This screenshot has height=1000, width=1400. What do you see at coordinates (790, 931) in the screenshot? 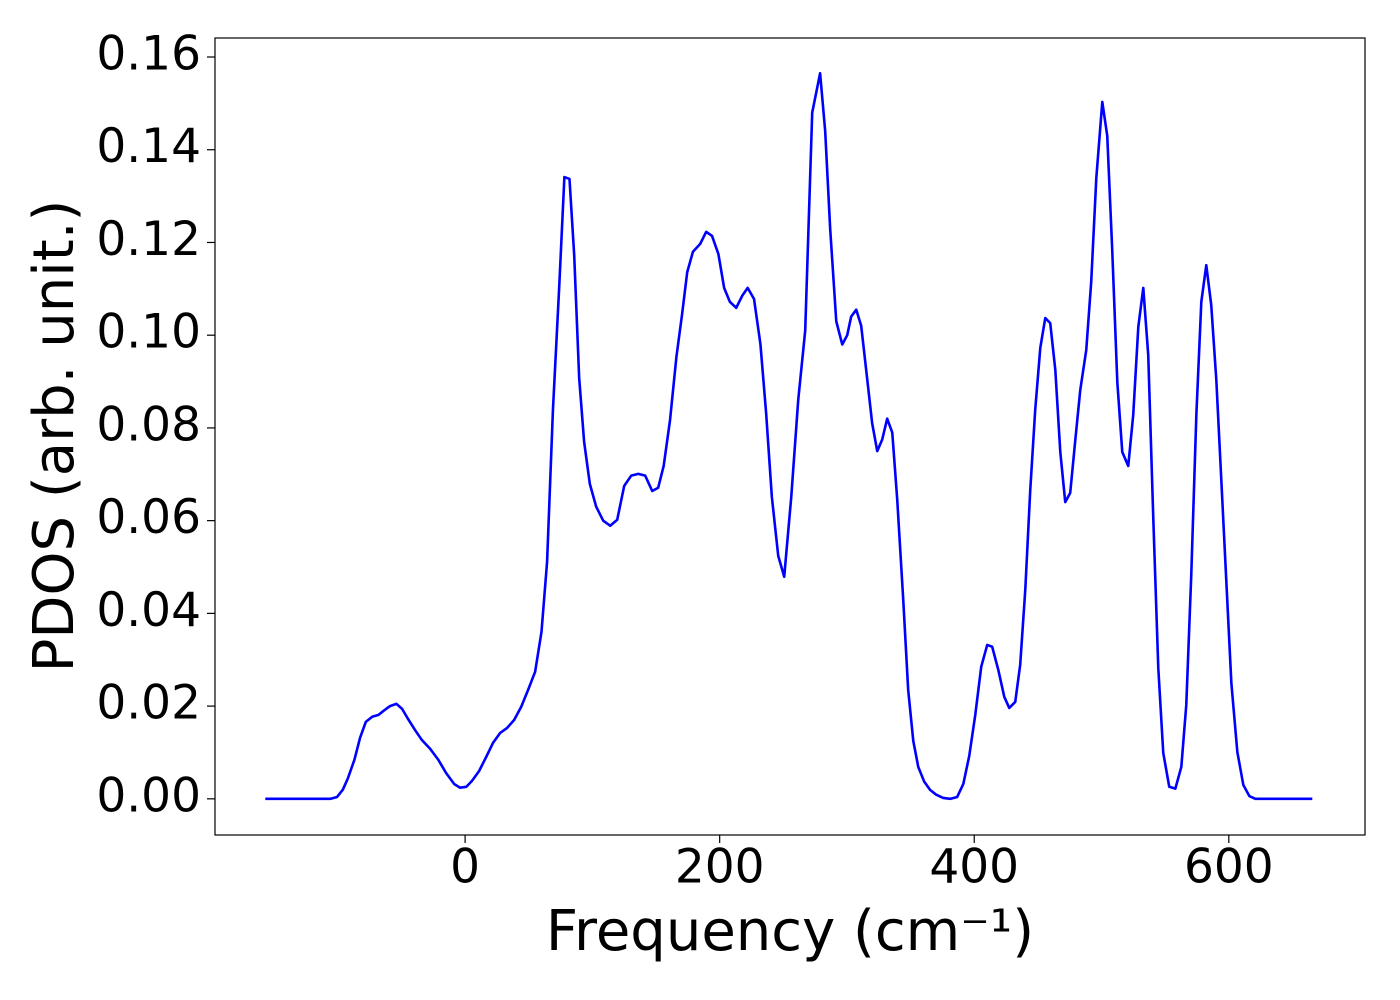
I see `x-axis-label: Frequency (cm⁻¹)` at bounding box center [790, 931].